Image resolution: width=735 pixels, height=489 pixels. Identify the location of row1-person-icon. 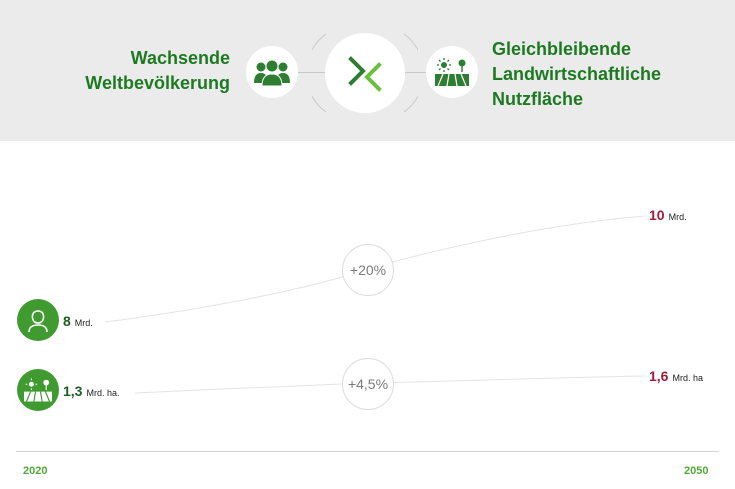
(38, 320).